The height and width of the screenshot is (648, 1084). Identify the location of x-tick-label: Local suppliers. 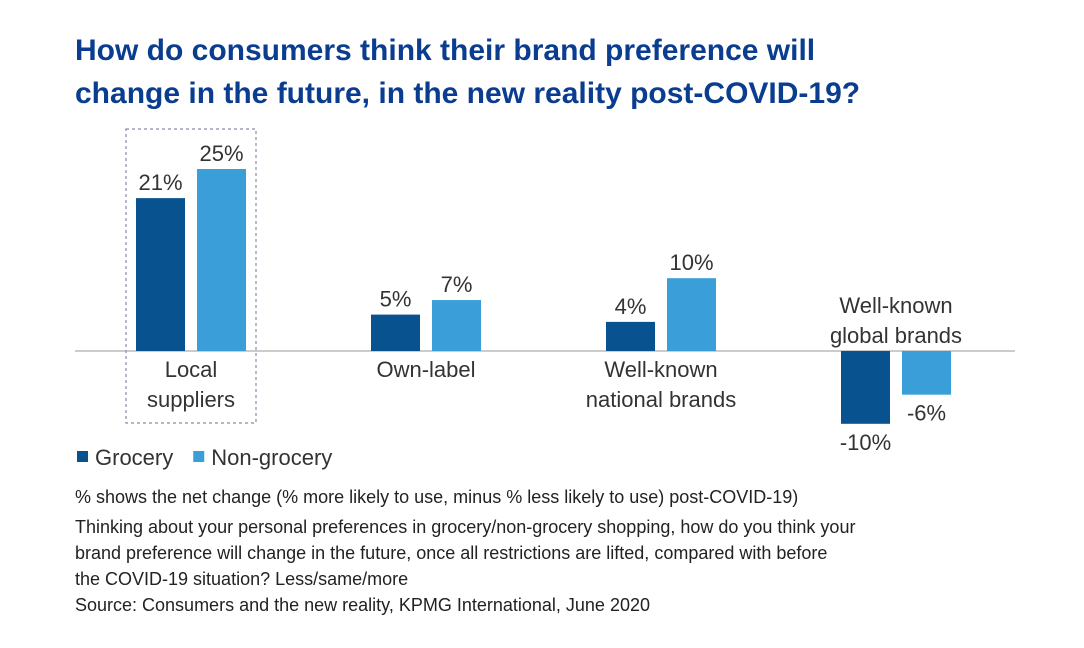
(191, 384).